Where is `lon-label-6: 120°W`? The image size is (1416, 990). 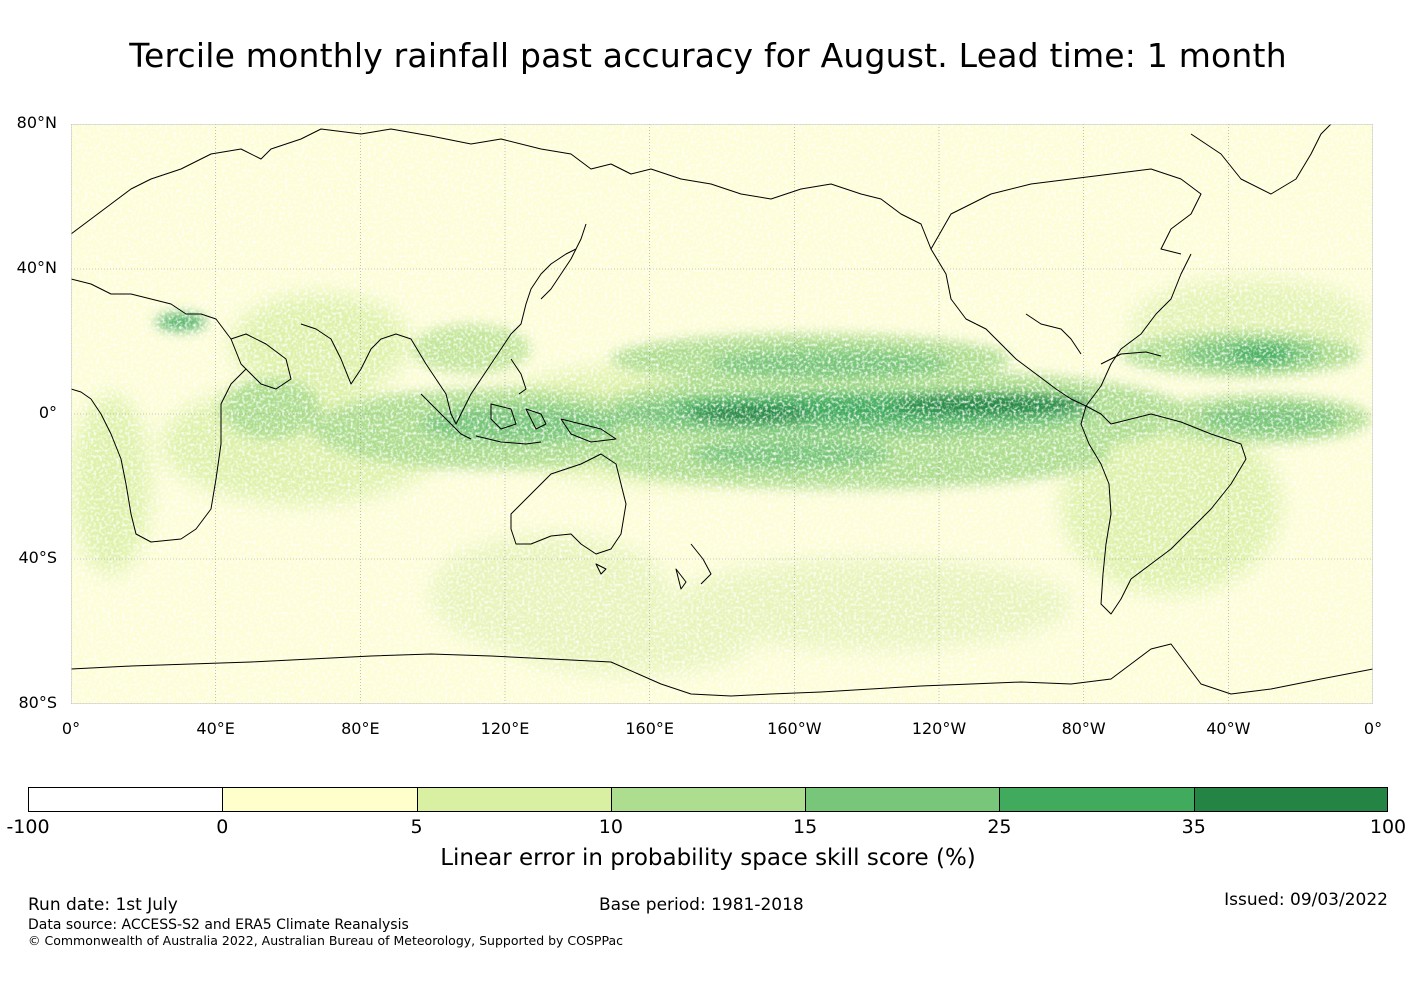
lon-label-6: 120°W is located at coordinates (939, 728).